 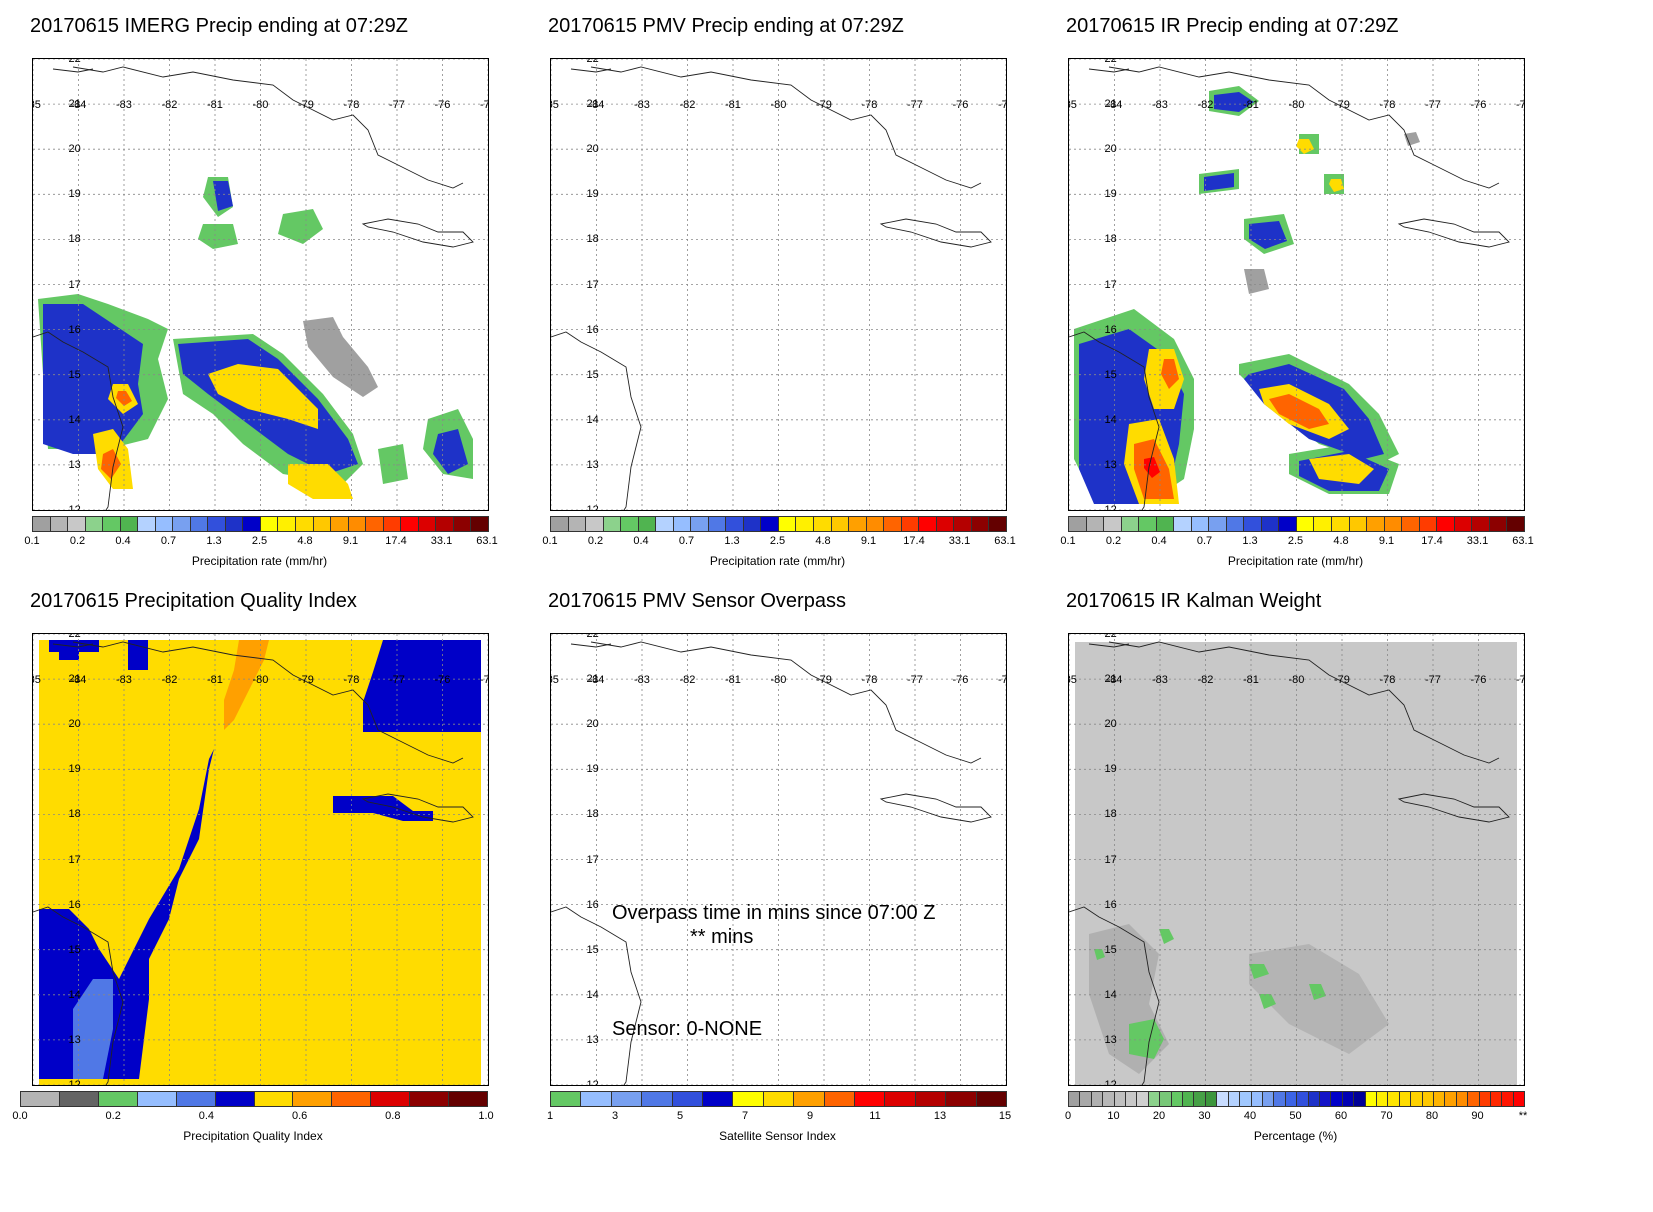 I want to click on colorbar-title: Precipitation Quality Index, so click(x=253, y=1136).